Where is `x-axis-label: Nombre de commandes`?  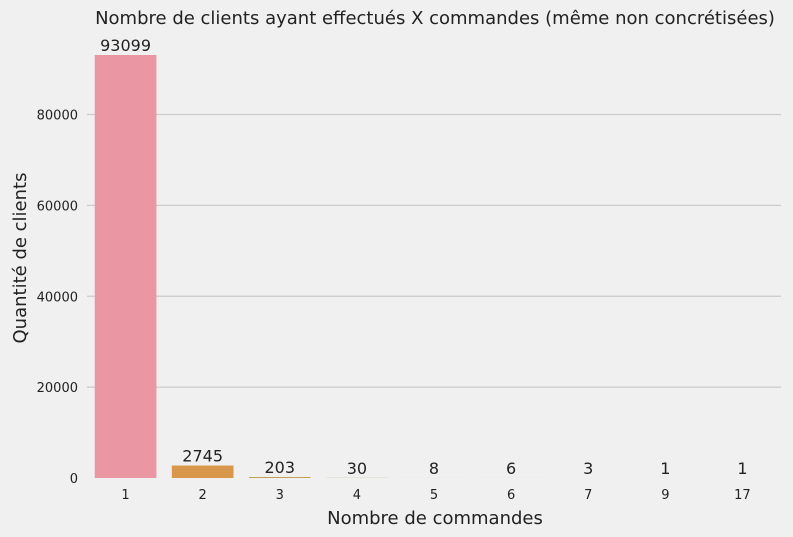
x-axis-label: Nombre de commandes is located at coordinates (435, 518).